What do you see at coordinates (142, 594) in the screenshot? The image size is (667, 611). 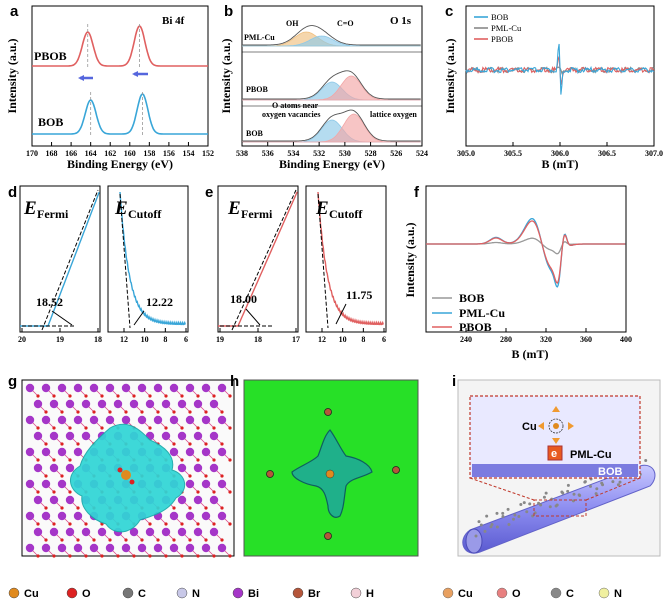 I see `legend-label-c: C` at bounding box center [142, 594].